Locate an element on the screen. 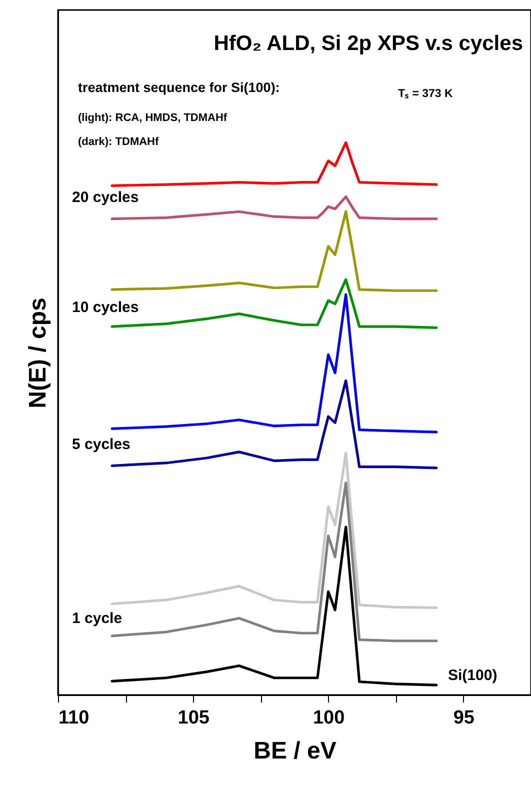  x-tick-label: 105 is located at coordinates (194, 718).